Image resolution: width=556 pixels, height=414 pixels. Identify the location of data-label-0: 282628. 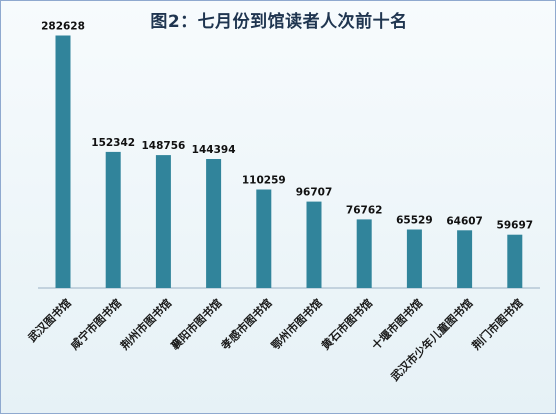
(63, 27).